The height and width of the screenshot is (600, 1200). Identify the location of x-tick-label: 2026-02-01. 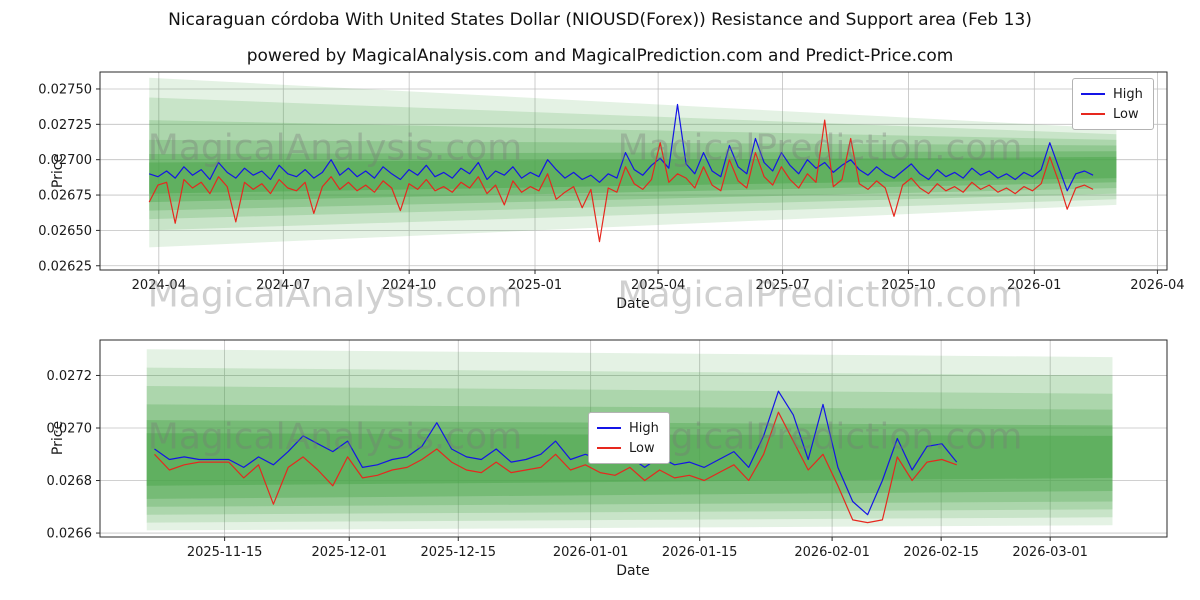
(832, 552).